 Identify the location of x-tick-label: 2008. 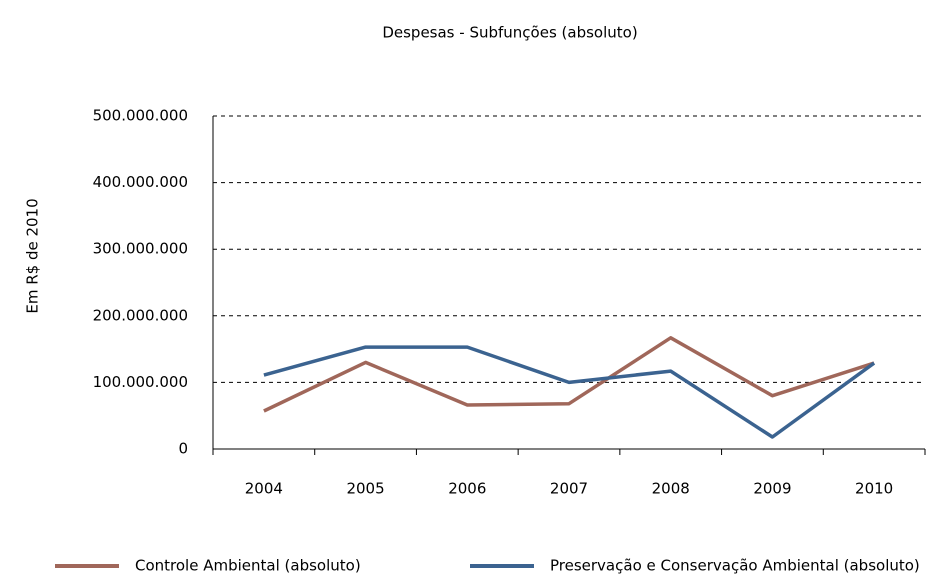
(671, 489).